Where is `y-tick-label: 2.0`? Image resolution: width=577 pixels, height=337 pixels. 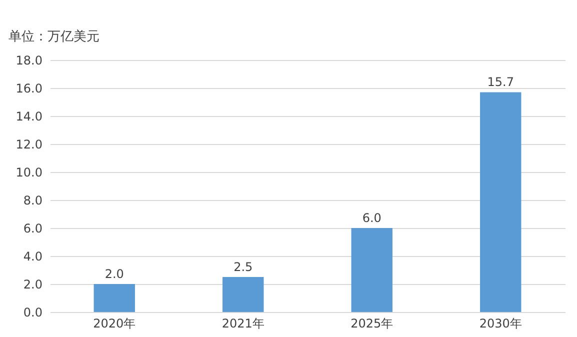
y-tick-label: 2.0 is located at coordinates (32, 285).